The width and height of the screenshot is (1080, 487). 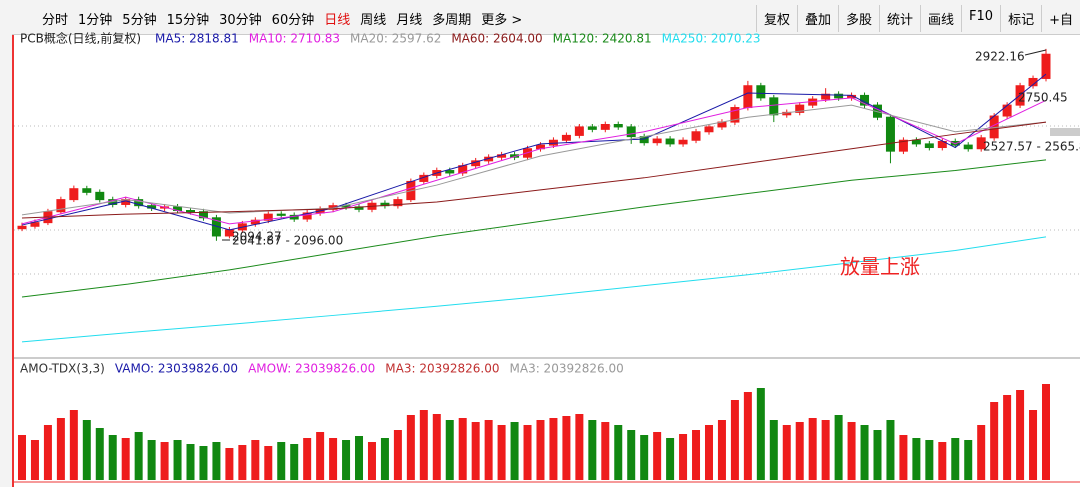 What do you see at coordinates (1020, 18) in the screenshot?
I see `tool-button: 标记` at bounding box center [1020, 18].